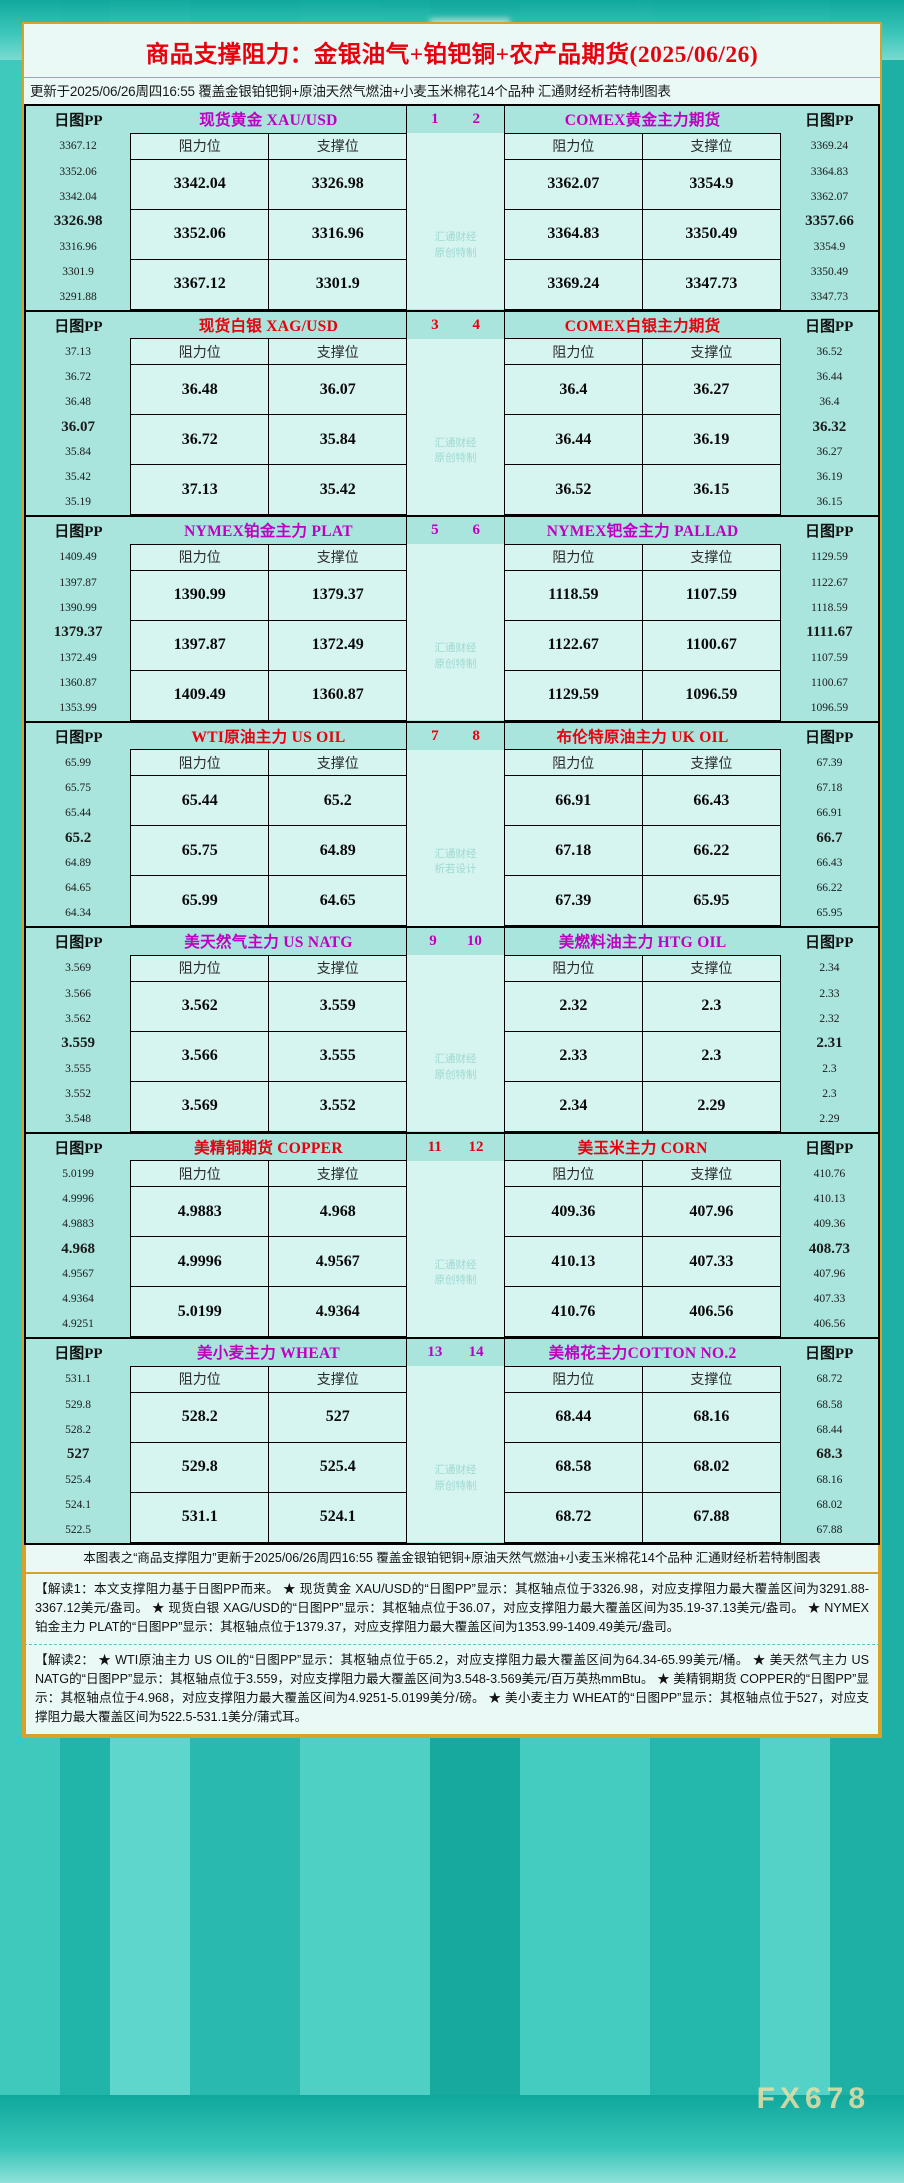 The height and width of the screenshot is (2183, 904). I want to click on instrument-name: 美燃料油主力 HTG OIL, so click(642, 943).